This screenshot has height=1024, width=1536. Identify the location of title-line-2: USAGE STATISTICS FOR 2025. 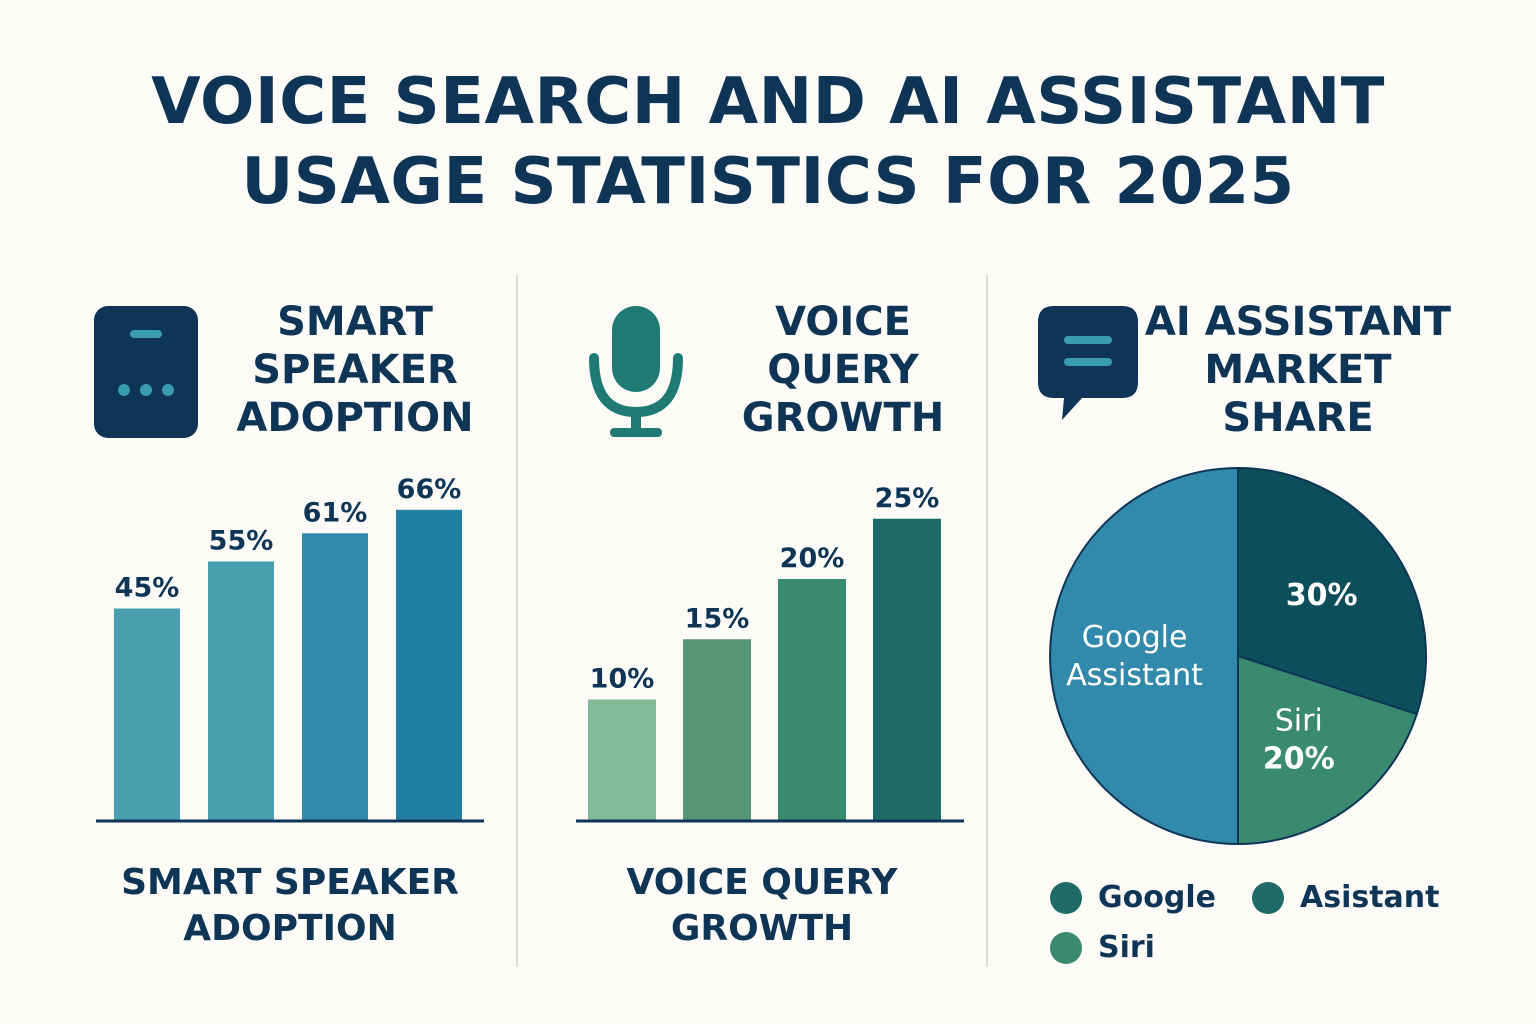
(768, 182).